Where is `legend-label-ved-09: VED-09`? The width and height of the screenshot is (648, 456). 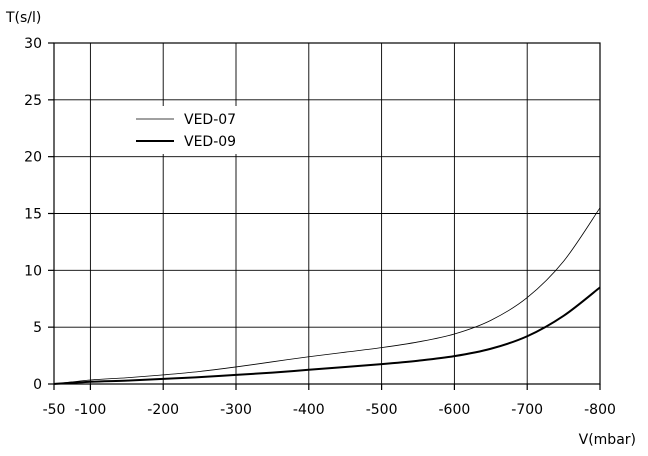 legend-label-ved-09: VED-09 is located at coordinates (210, 142).